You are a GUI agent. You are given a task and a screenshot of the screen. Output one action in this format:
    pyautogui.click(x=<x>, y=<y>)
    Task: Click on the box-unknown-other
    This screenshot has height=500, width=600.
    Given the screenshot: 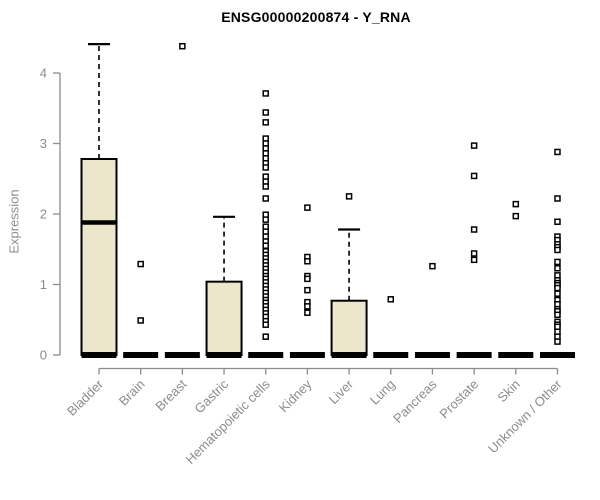 What is the action you would take?
    pyautogui.click(x=557, y=253)
    